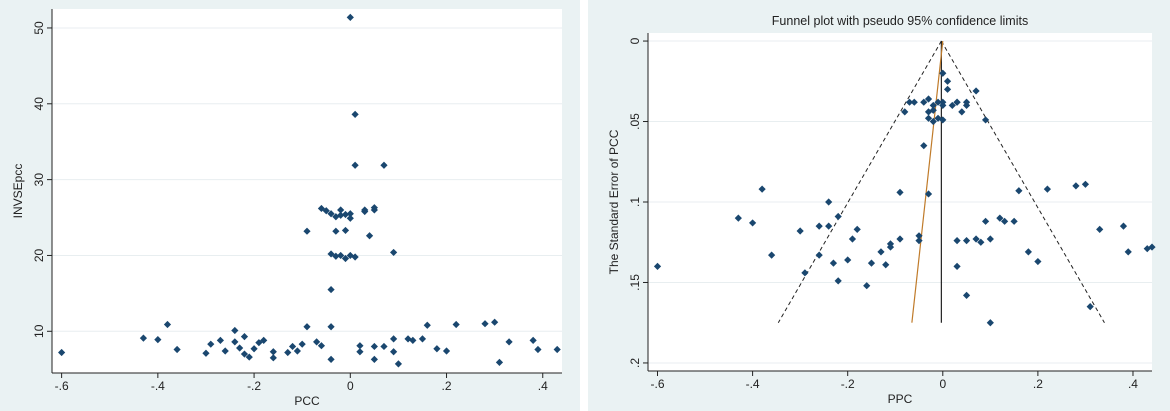 The height and width of the screenshot is (411, 1170). I want to click on x-axis-title: PPC, so click(900, 399).